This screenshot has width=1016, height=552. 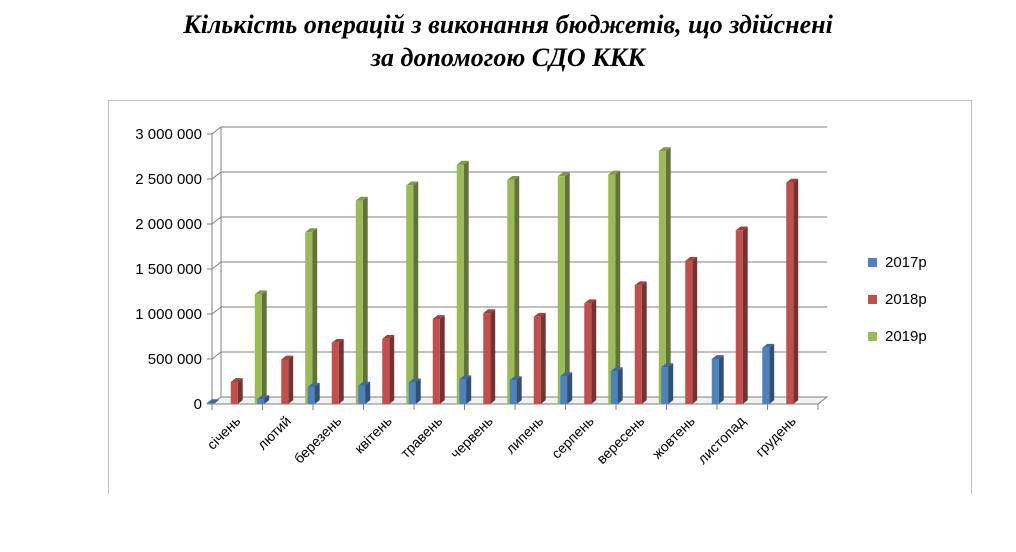 I want to click on x-tick-label: жовтень, so click(x=673, y=437).